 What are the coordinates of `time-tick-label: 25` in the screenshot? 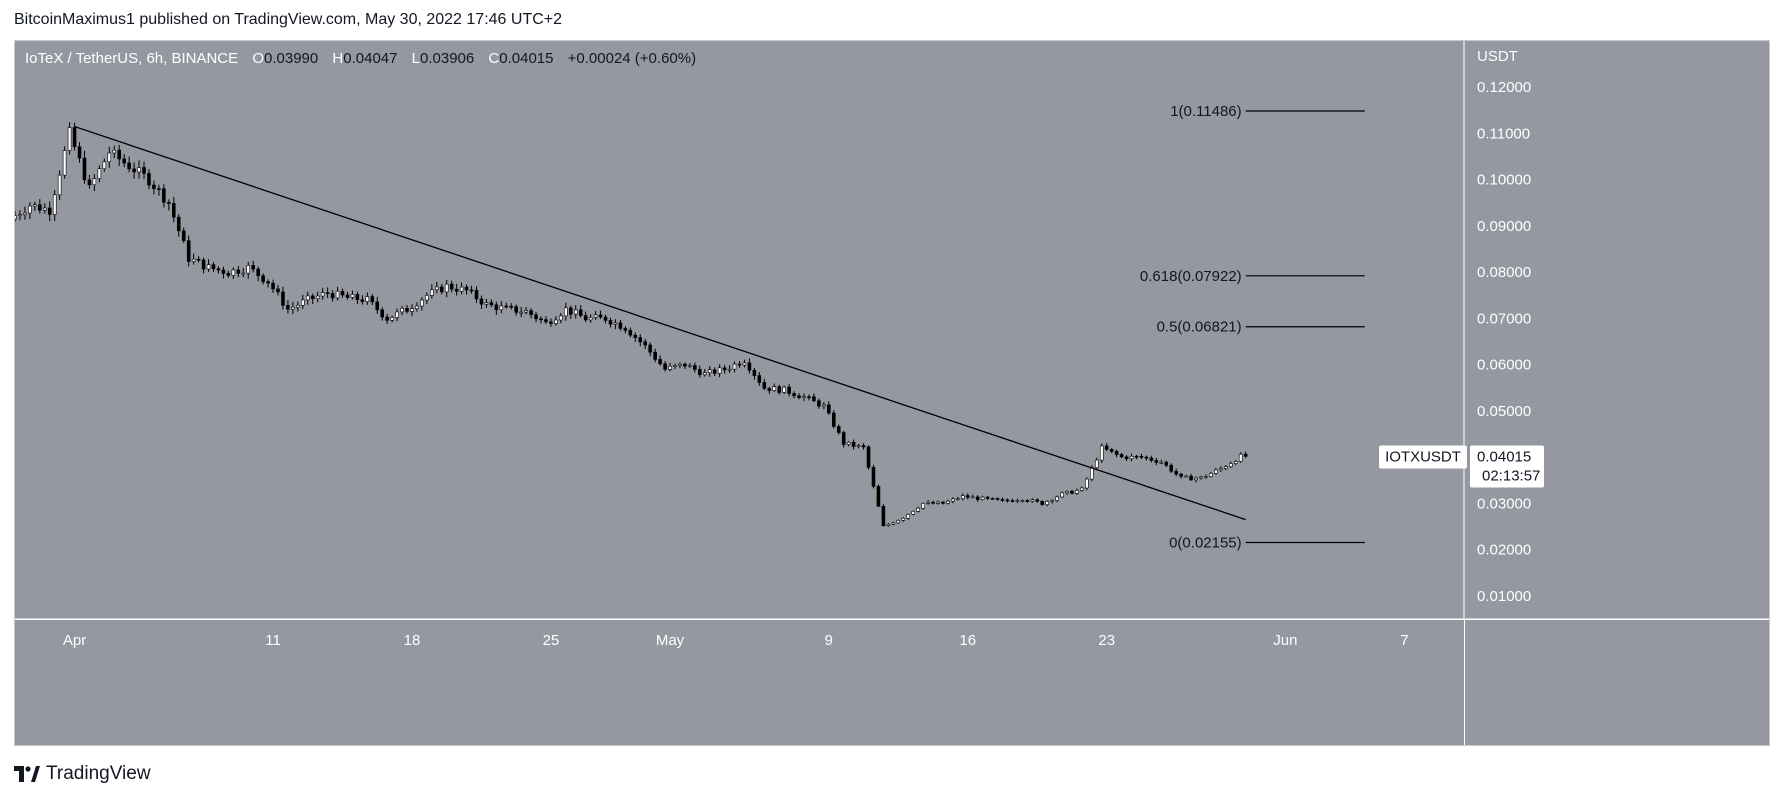 It's located at (551, 640).